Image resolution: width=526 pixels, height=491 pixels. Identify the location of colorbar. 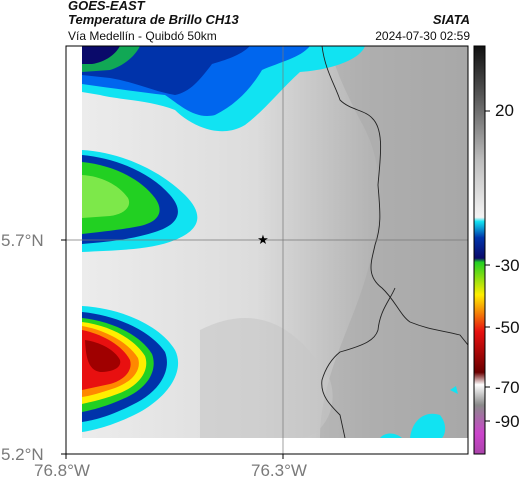
(479, 250).